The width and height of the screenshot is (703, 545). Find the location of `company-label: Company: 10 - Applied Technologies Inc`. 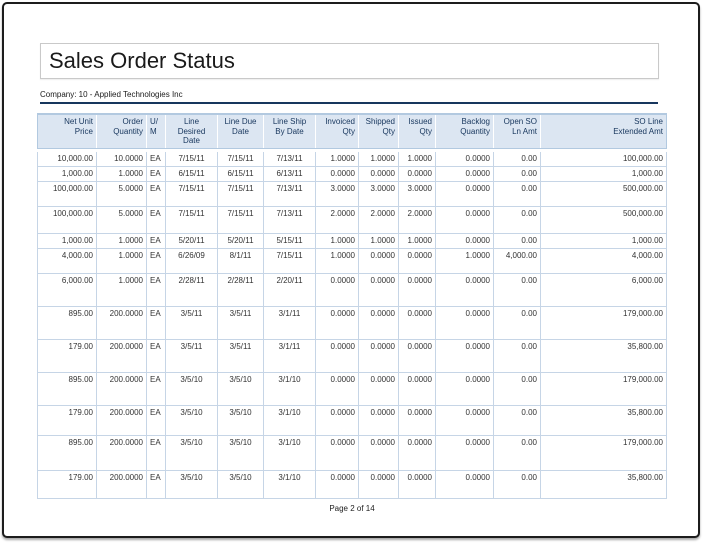

company-label: Company: 10 - Applied Technologies Inc is located at coordinates (111, 94).